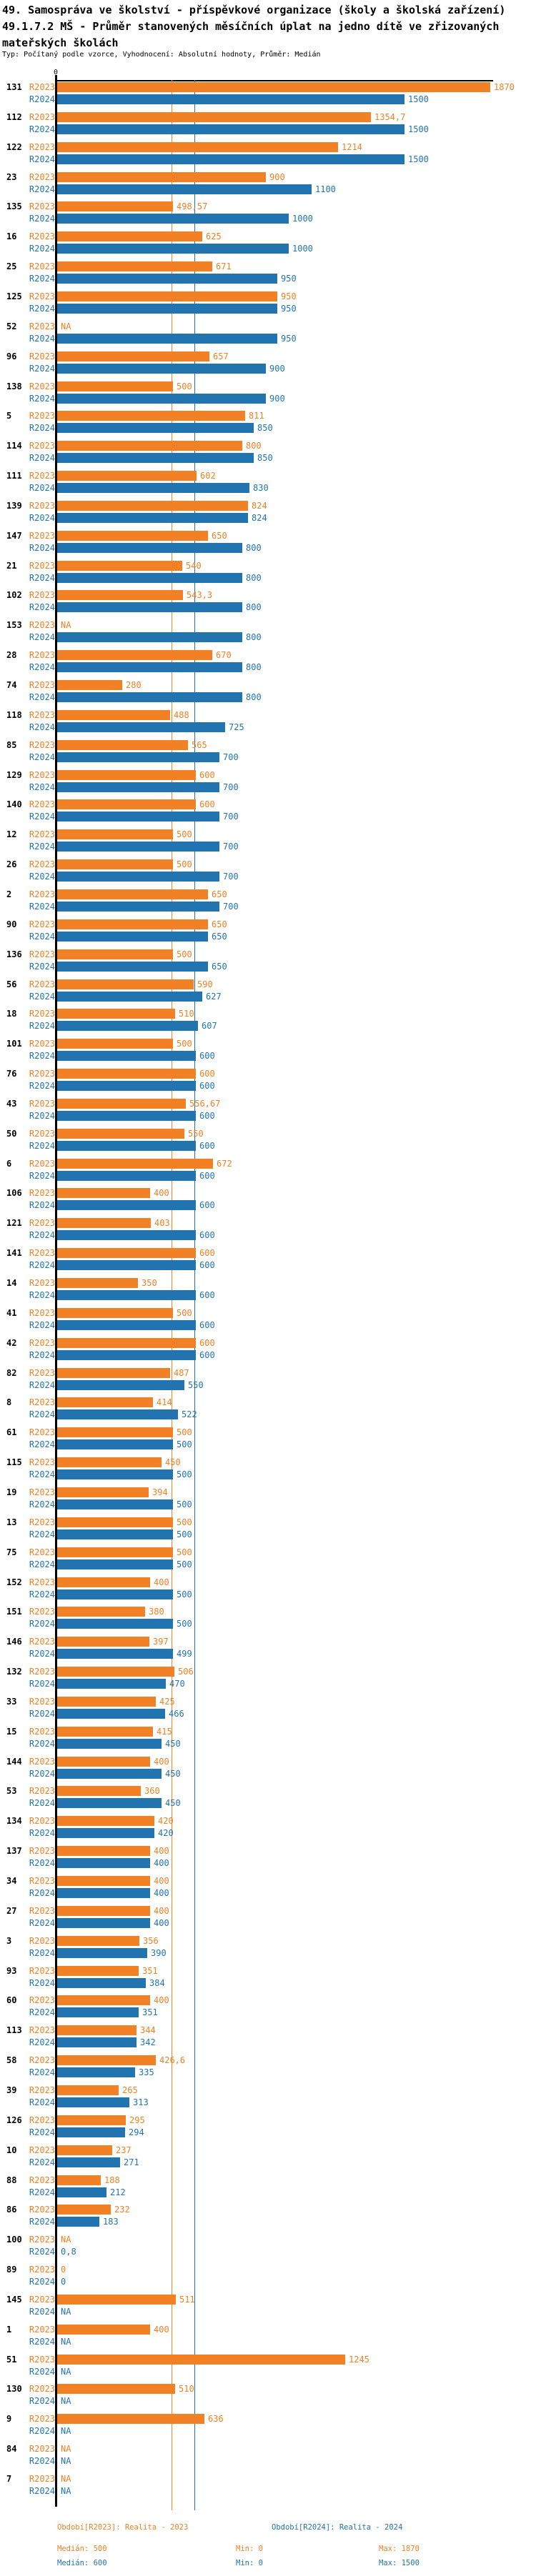  What do you see at coordinates (268, 2306) in the screenshot?
I see `row-group-145: 145 R2023 511 R2024 NA` at bounding box center [268, 2306].